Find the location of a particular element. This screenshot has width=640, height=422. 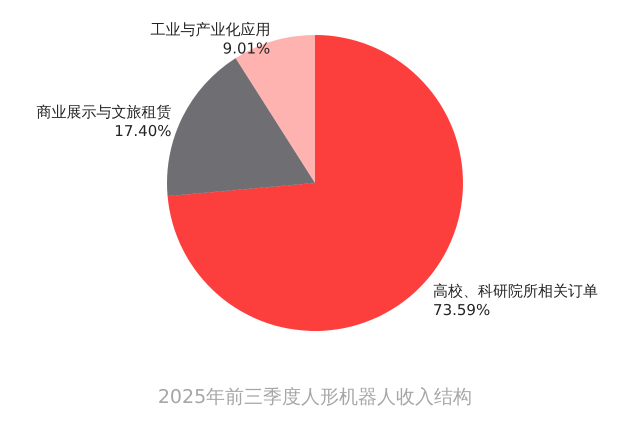

text: 2025年前三季度人形机器人收入结构 is located at coordinates (315, 397).